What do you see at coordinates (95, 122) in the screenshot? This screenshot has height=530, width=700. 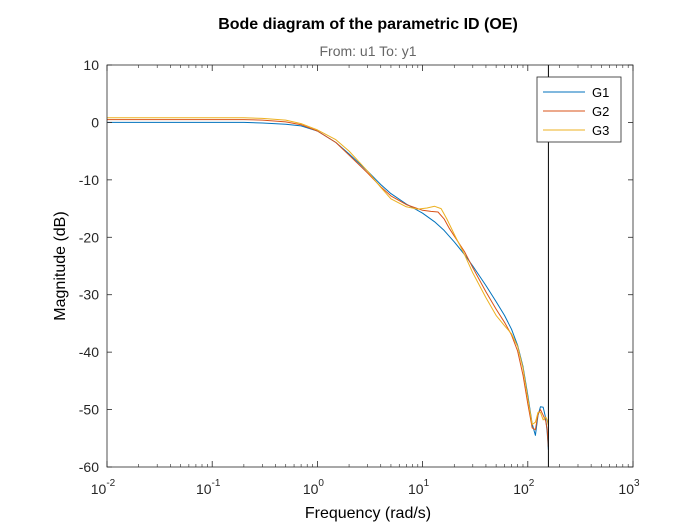 I see `y-tick-label: 0` at bounding box center [95, 122].